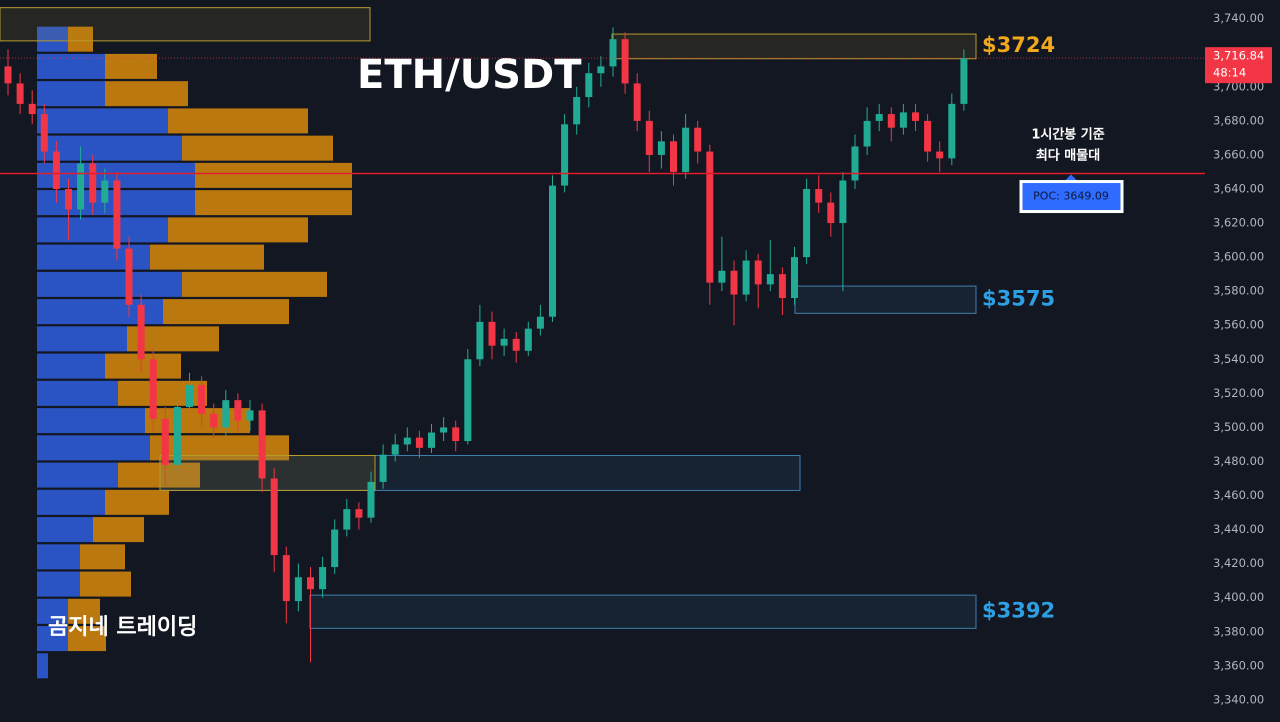 This screenshot has width=1280, height=722. Describe the element at coordinates (469, 75) in the screenshot. I see `chart-title: ETH/USDT` at that location.